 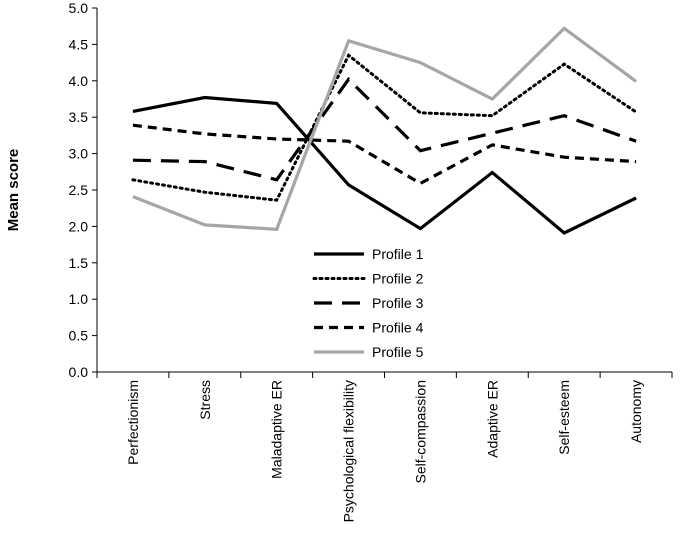 What do you see at coordinates (398, 352) in the screenshot?
I see `legend-label-5: Profile 5` at bounding box center [398, 352].